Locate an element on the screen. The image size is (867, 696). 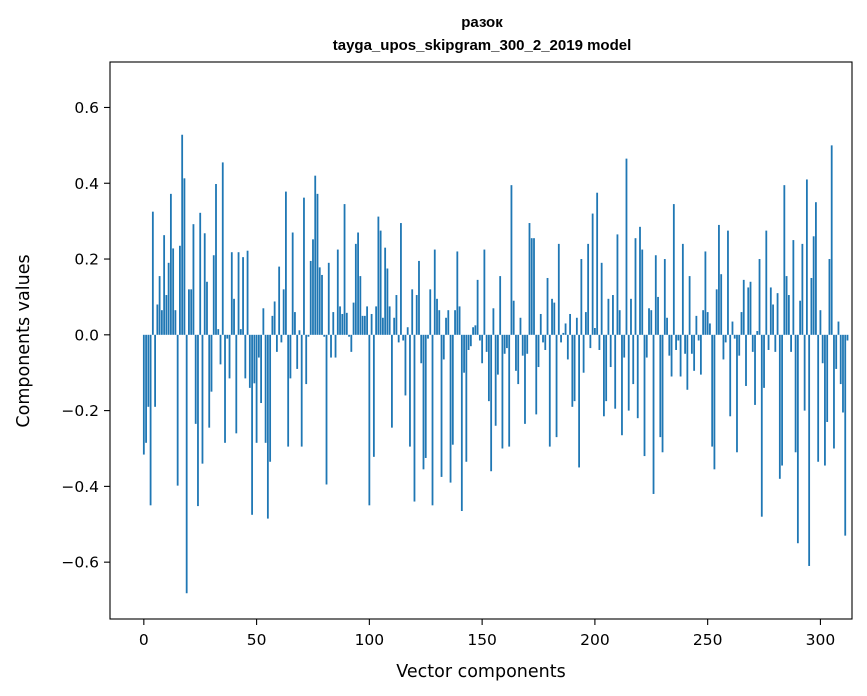
y-axis-ticks: −0.6 −0.4 −0.2 0.0 0.2 0.4 0.6 is located at coordinates (85, 335).